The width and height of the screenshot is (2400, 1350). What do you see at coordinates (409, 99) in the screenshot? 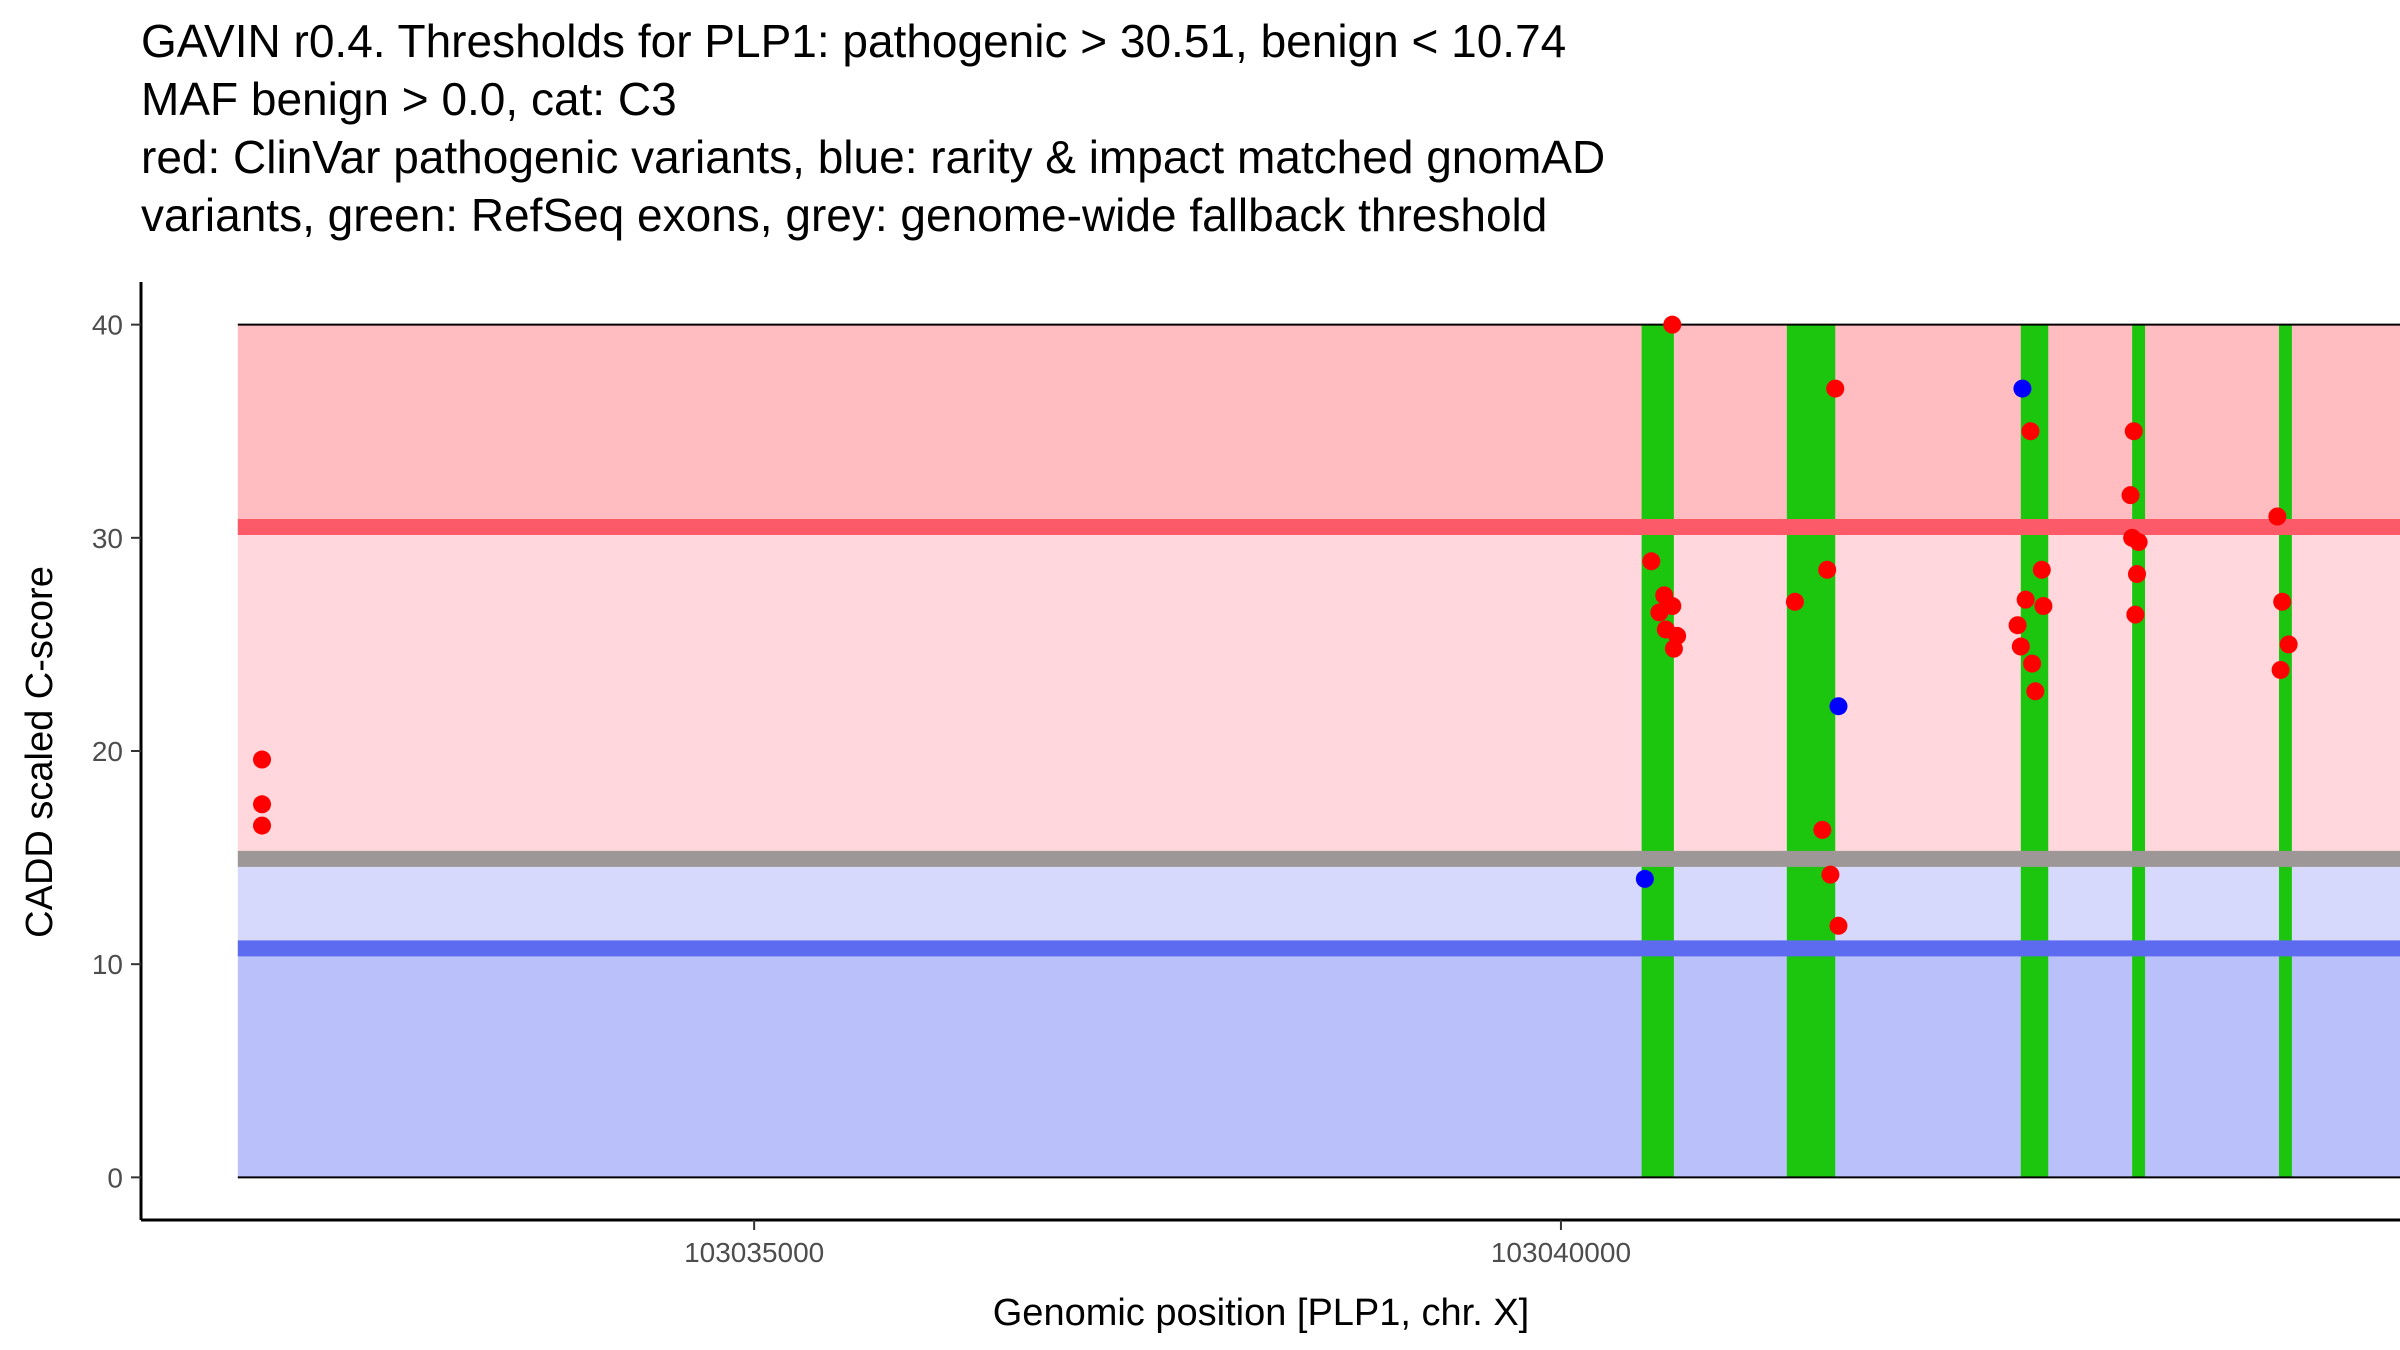
I see `title-line-2: MAF benign > 0.0, cat: C3` at bounding box center [409, 99].